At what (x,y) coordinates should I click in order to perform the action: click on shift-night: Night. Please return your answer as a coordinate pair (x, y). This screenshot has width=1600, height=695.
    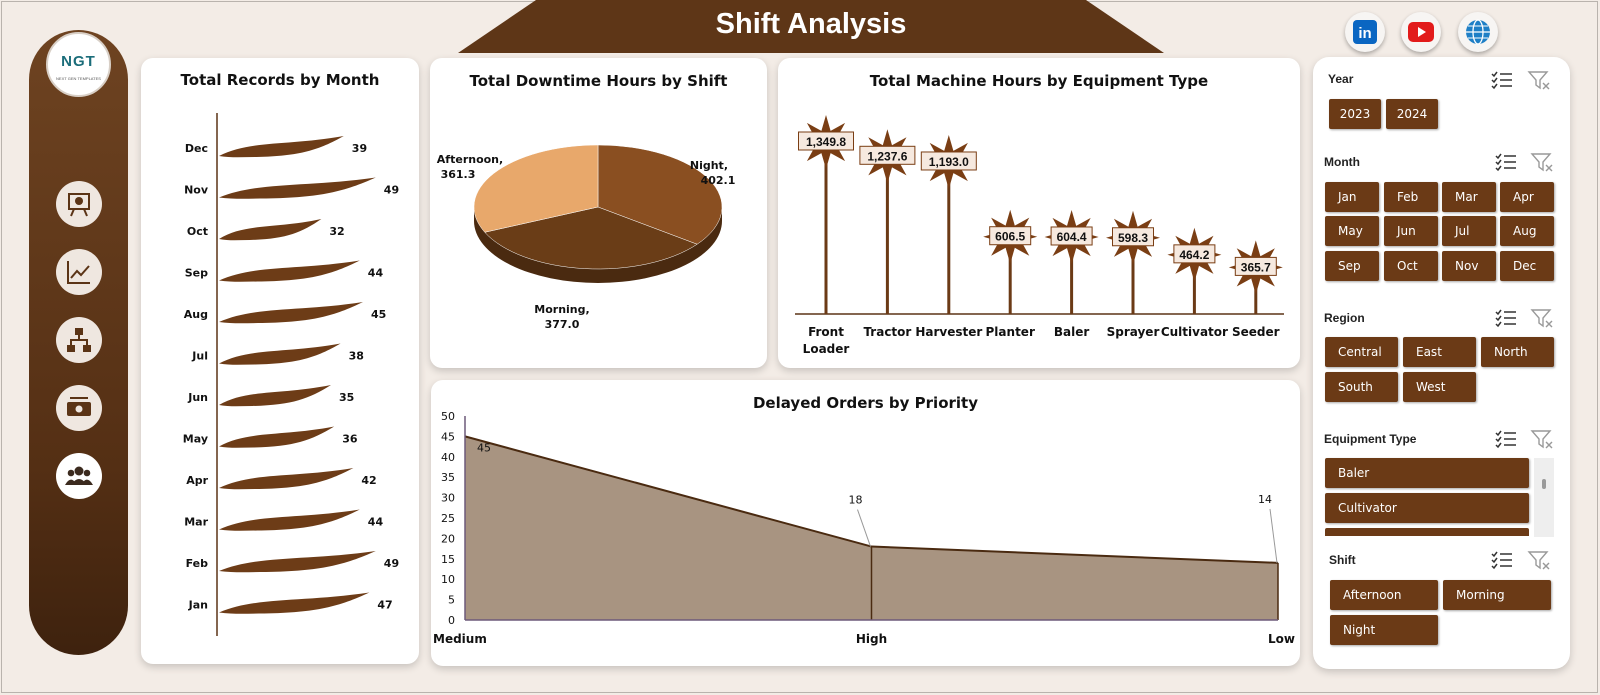
    Looking at the image, I should click on (1384, 630).